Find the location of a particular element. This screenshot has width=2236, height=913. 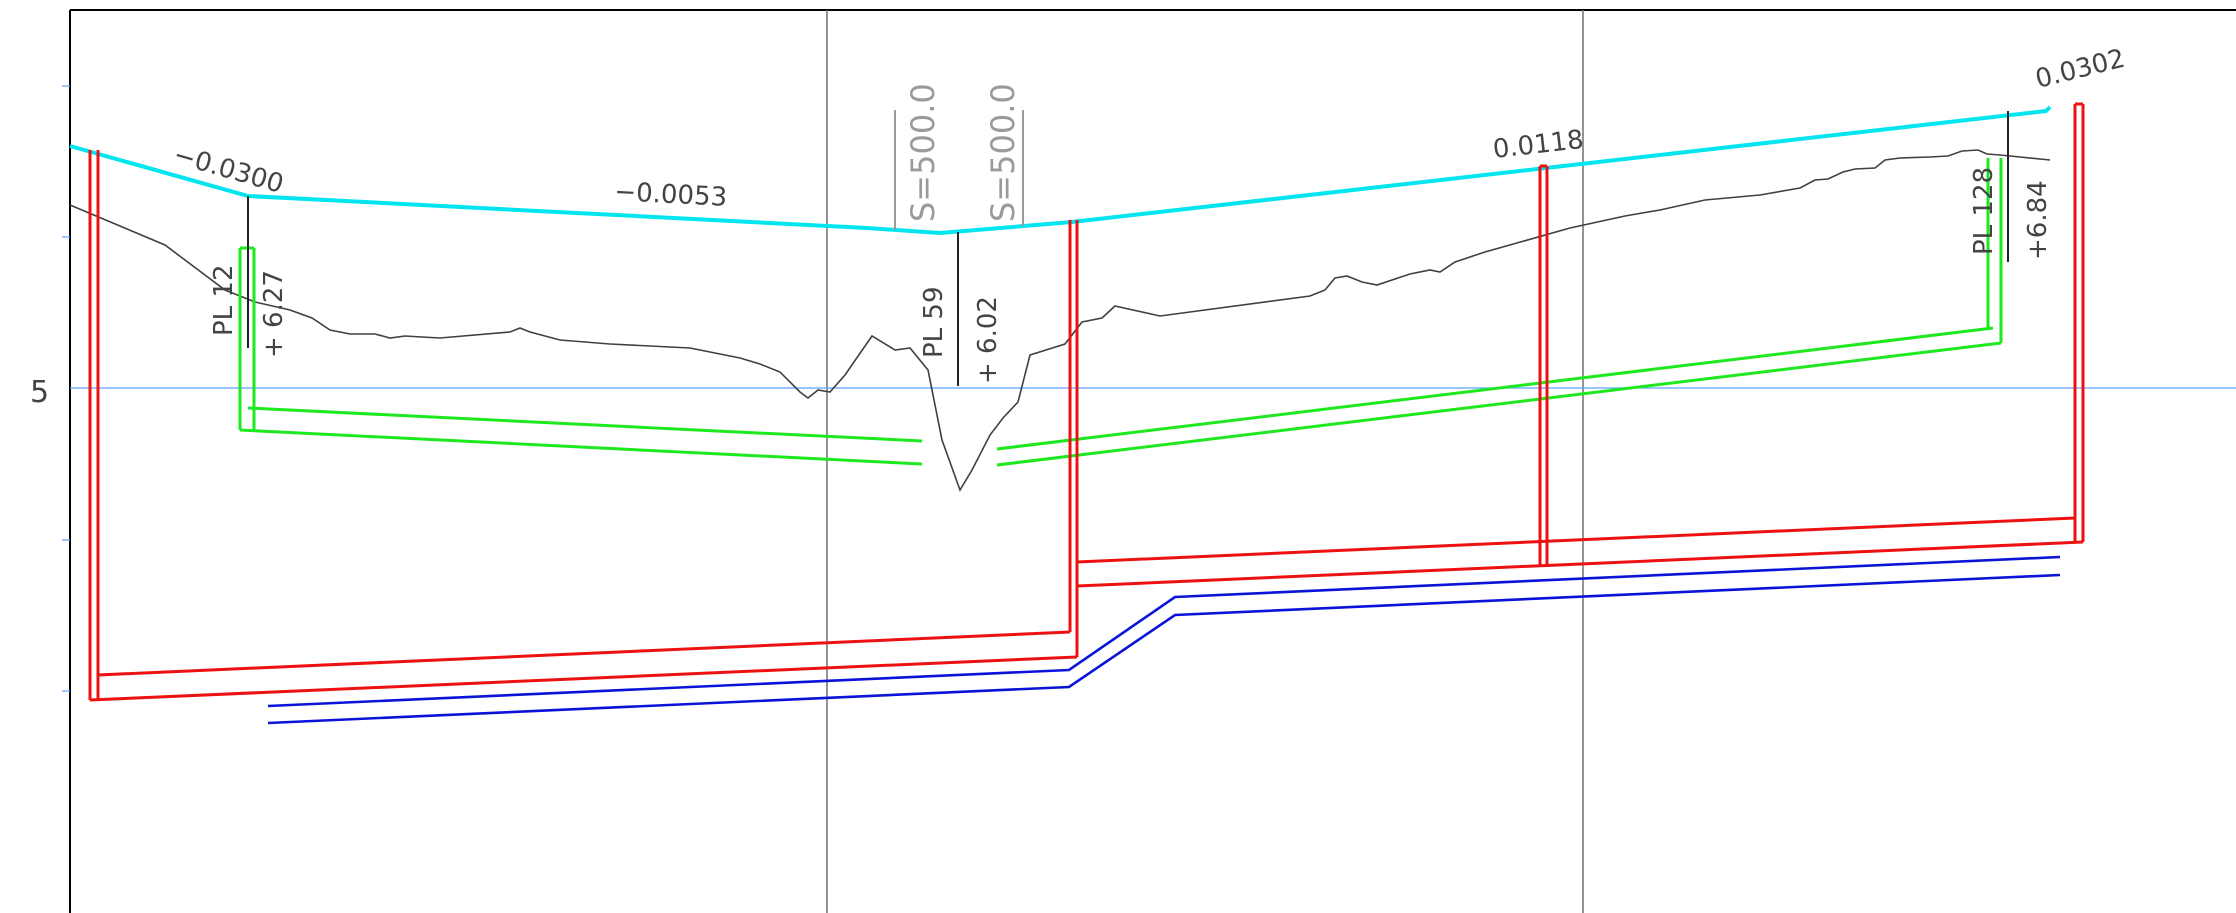

design-grade-line is located at coordinates (1060, 170).